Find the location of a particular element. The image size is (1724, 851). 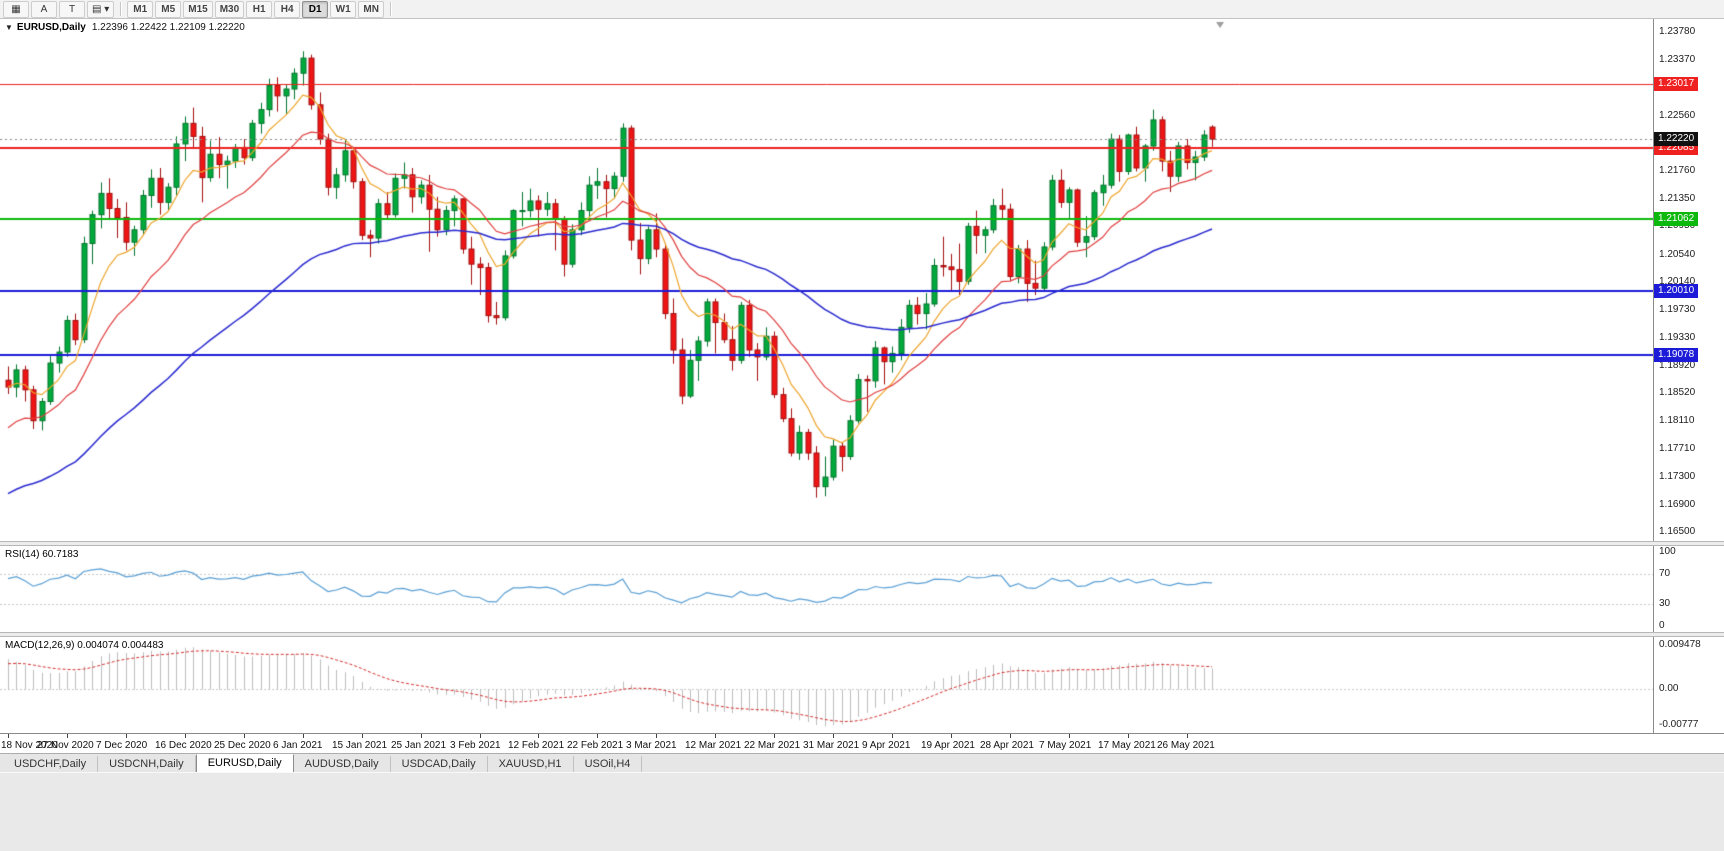

macd-title: MACD(12,26,9) is located at coordinates (40, 645).